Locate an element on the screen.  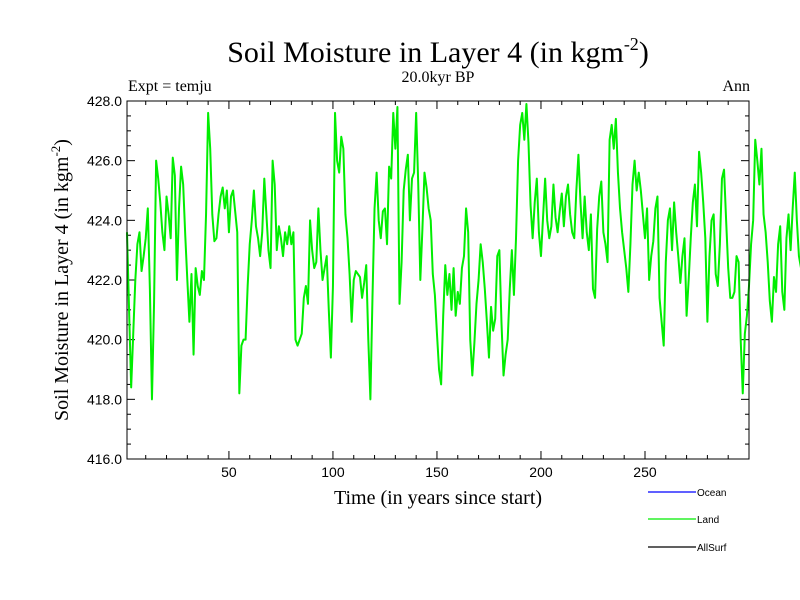
x-tick-label: 50 is located at coordinates (229, 472).